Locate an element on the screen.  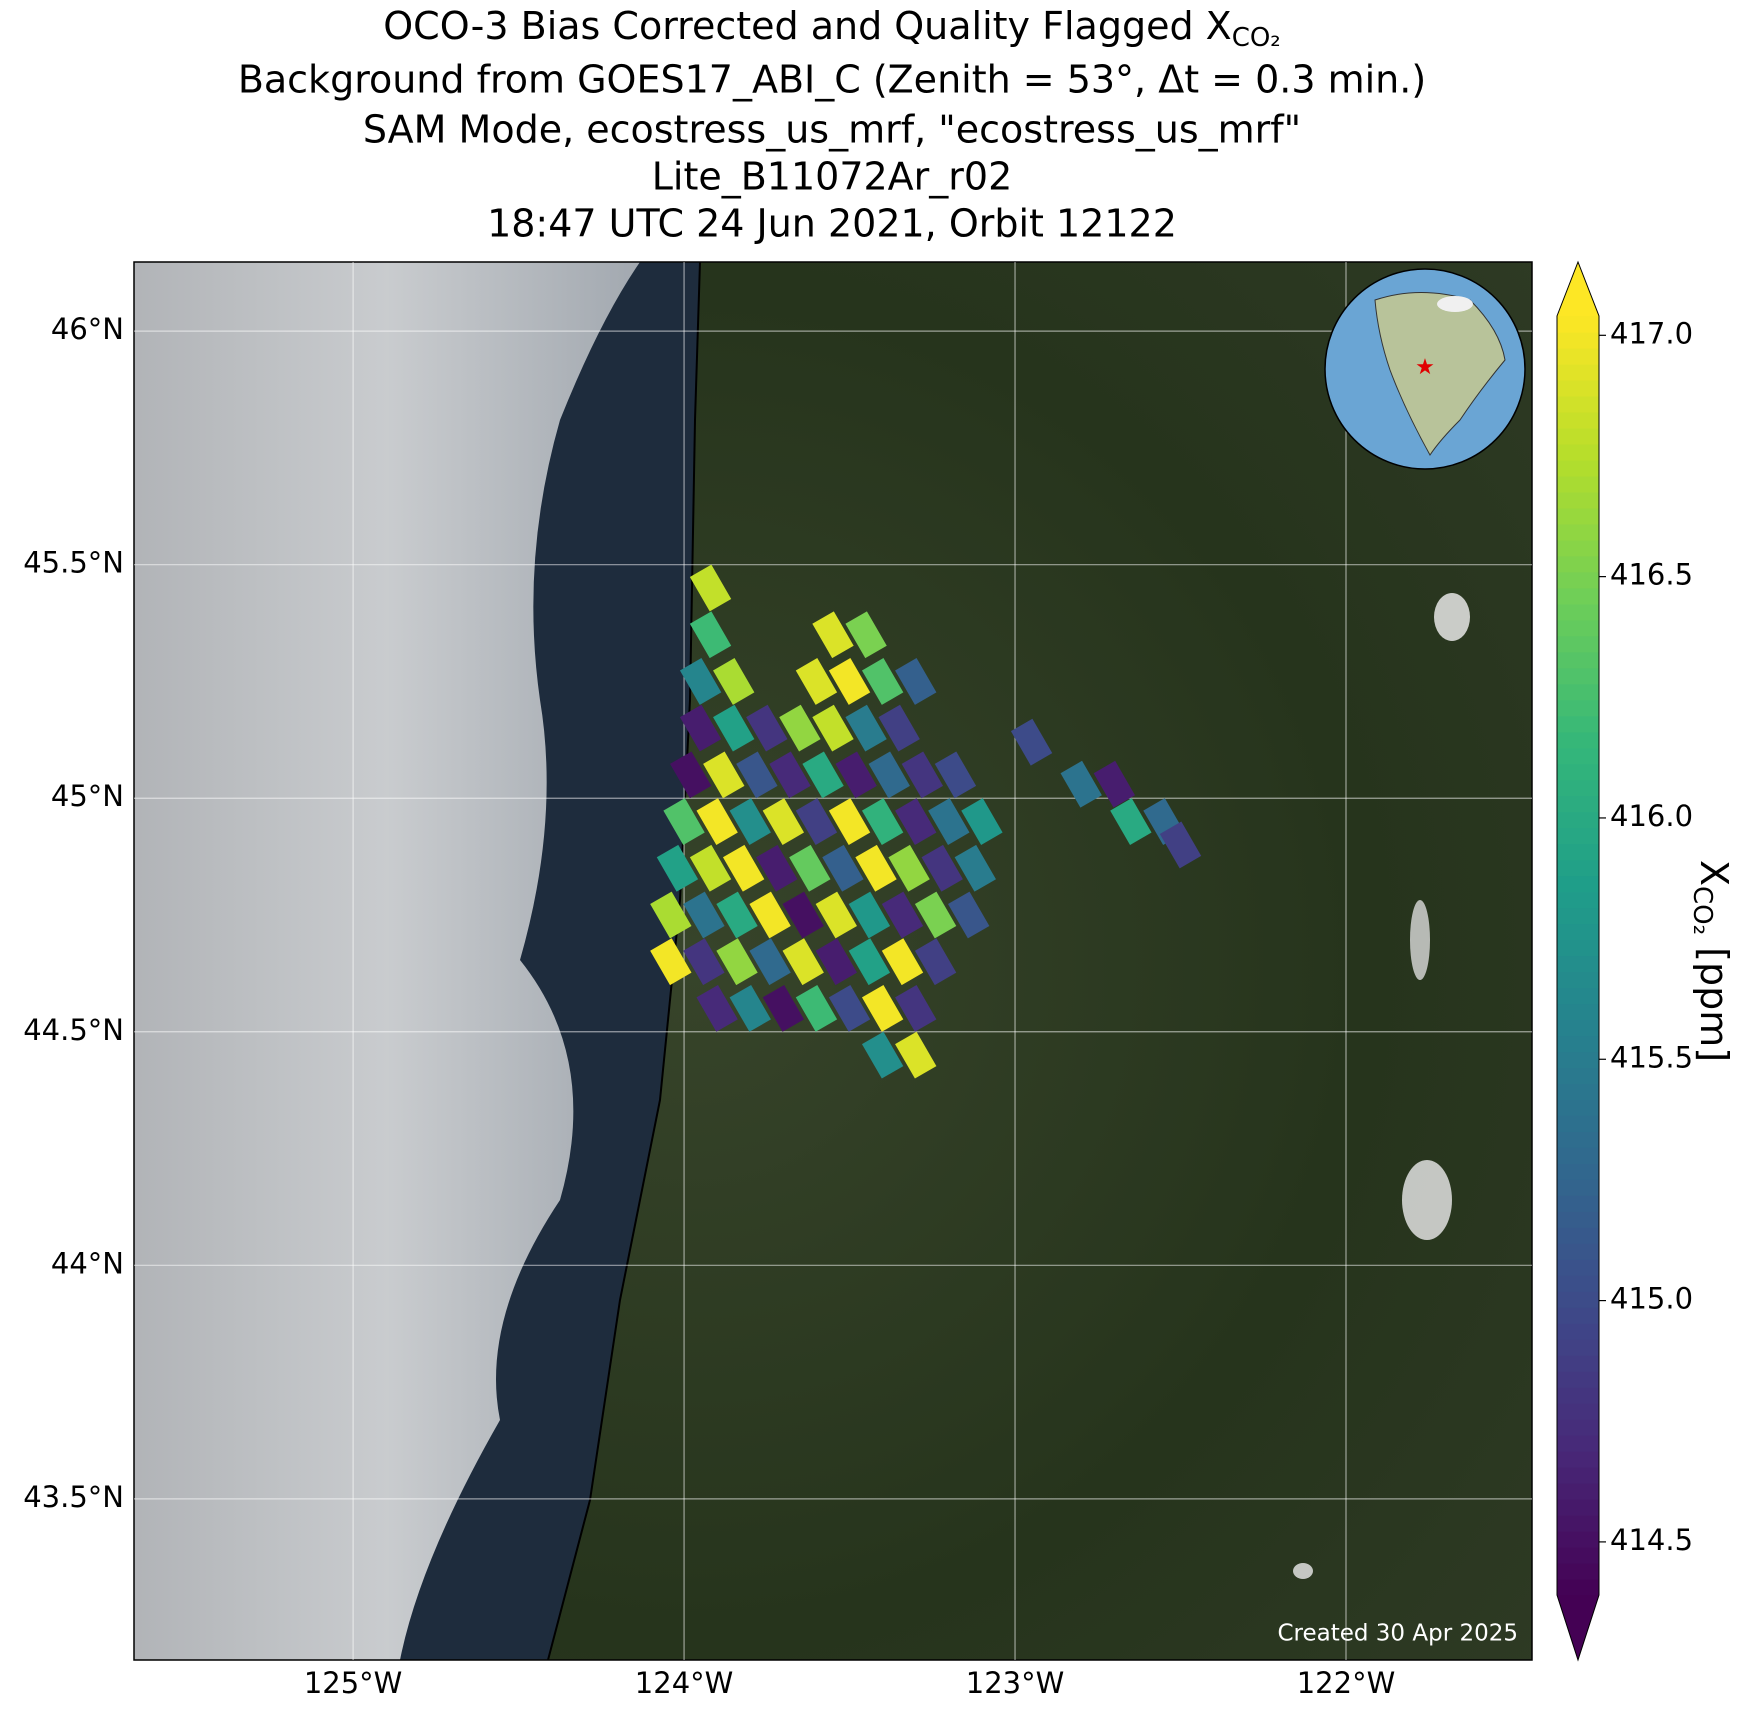
globe-inset: ★ is located at coordinates (1425, 369).